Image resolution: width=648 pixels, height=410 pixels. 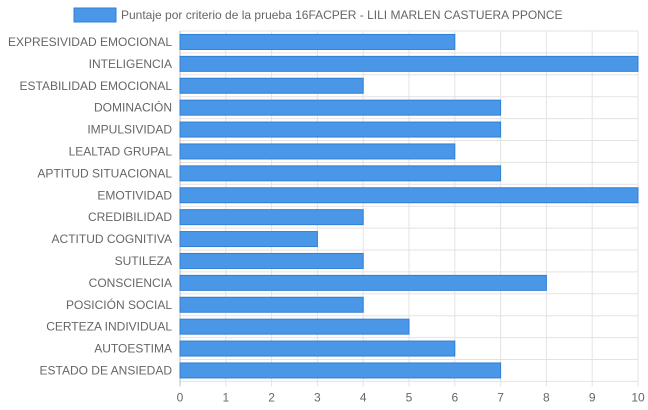 I want to click on x-tick-label: 3, so click(x=317, y=397).